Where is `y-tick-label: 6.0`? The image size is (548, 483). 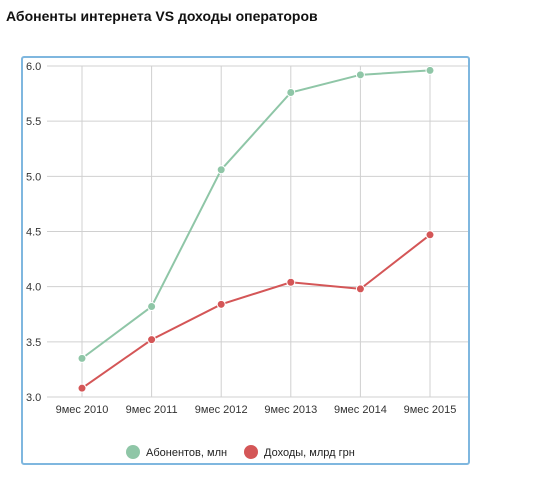
y-tick-label: 6.0 is located at coordinates (33, 67).